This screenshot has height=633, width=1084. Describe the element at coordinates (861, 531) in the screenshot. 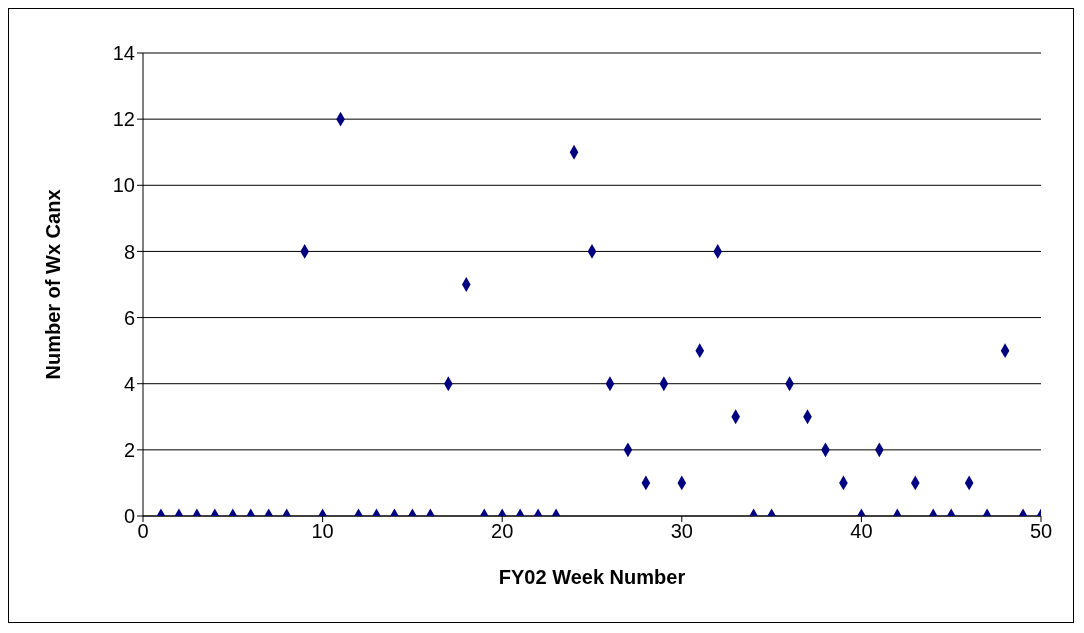

I see `x-tick-label: 40` at that location.